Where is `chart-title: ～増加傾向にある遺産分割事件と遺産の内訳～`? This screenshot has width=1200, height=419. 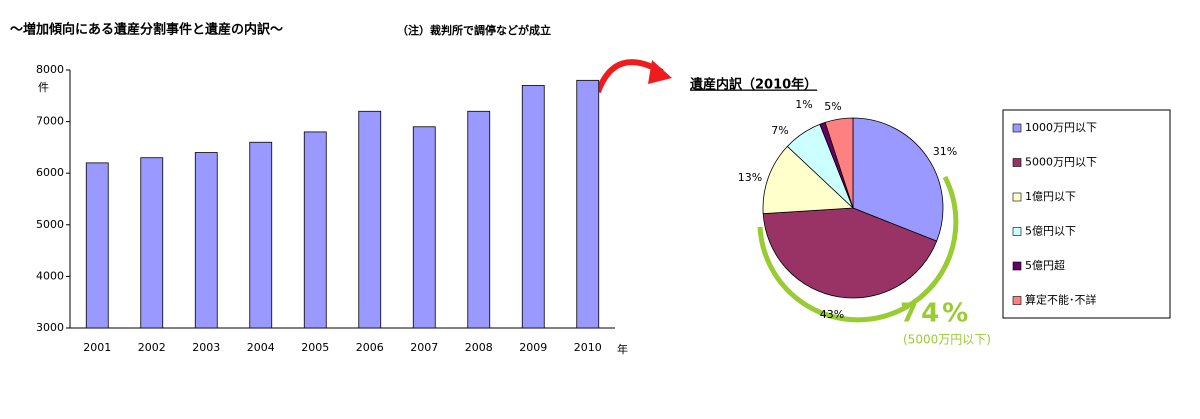 chart-title: ～増加傾向にある遺産分割事件と遺産の内訳～ is located at coordinates (146, 30).